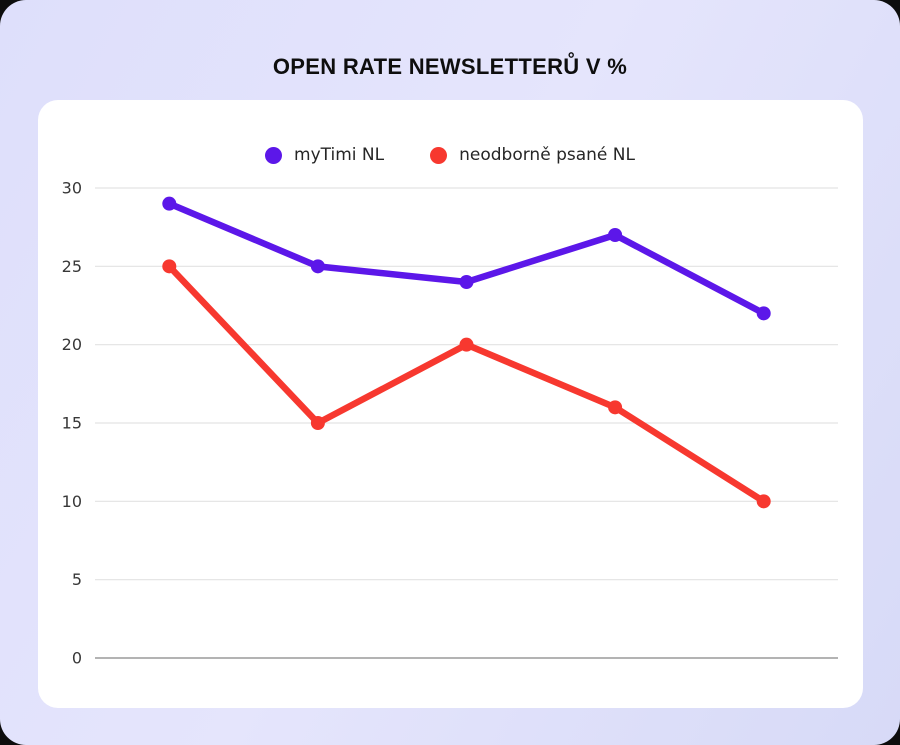 The height and width of the screenshot is (745, 900). I want to click on y-axis-tick-label: 5, so click(76, 579).